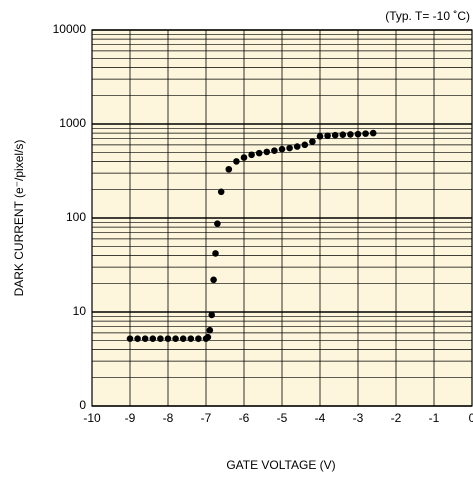 This screenshot has width=473, height=479. What do you see at coordinates (471, 418) in the screenshot?
I see `x-tick-label: 0` at bounding box center [471, 418].